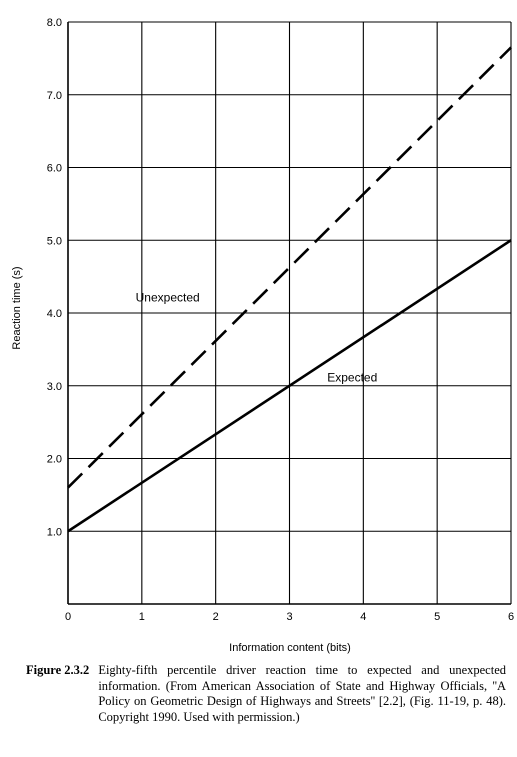 This screenshot has width=517, height=757. I want to click on x-tick-label: 2, so click(216, 617).